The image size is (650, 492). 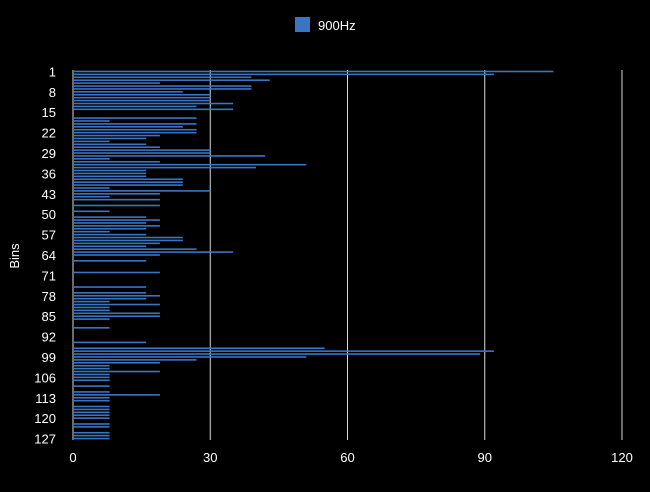 What do you see at coordinates (52, 92) in the screenshot?
I see `y-tick-label-8: 8` at bounding box center [52, 92].